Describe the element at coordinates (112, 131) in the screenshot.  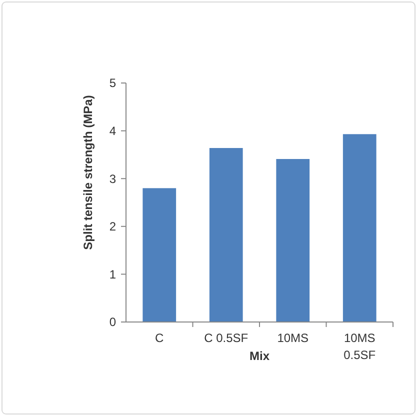
I see `y-tick-label: 4` at that location.